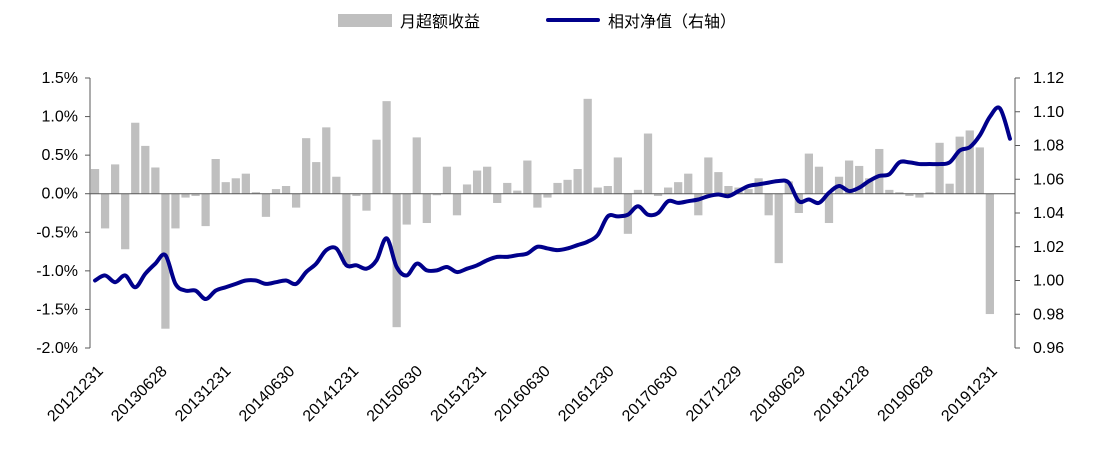 This screenshot has width=1101, height=459. I want to click on x-tick-label: 20141231, so click(331, 394).